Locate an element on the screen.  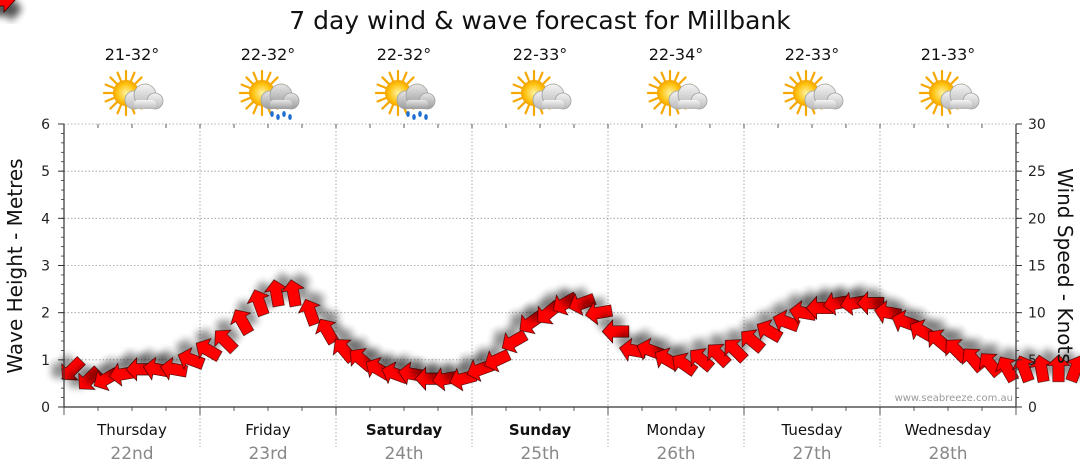
left-tick-label: 4 is located at coordinates (45, 219).